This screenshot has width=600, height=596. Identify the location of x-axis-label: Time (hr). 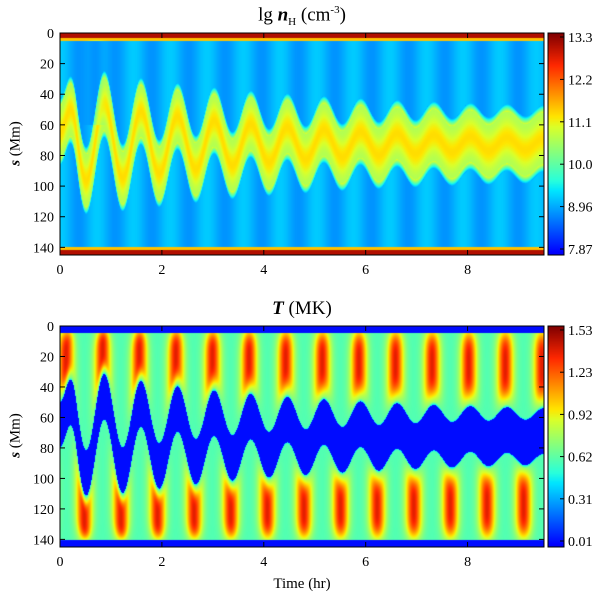
(302, 584).